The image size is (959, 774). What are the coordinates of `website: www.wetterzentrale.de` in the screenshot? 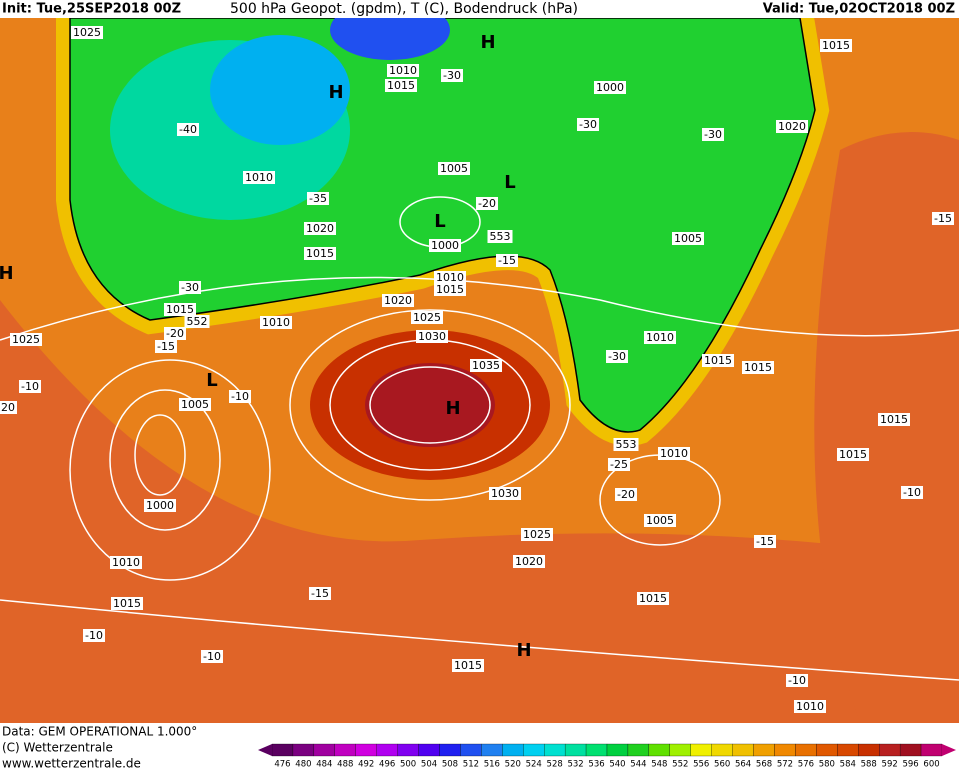 It's located at (71, 764).